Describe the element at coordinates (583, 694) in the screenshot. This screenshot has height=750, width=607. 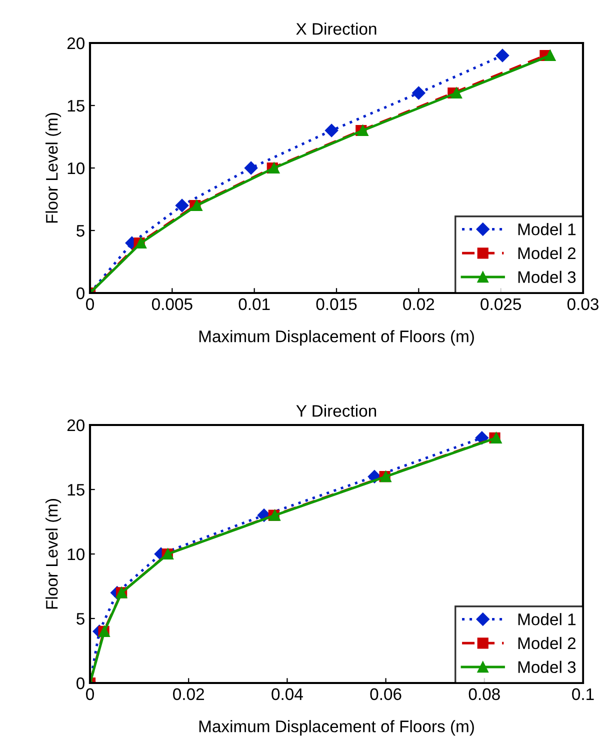
I see `x-tick-label: 0.1` at that location.